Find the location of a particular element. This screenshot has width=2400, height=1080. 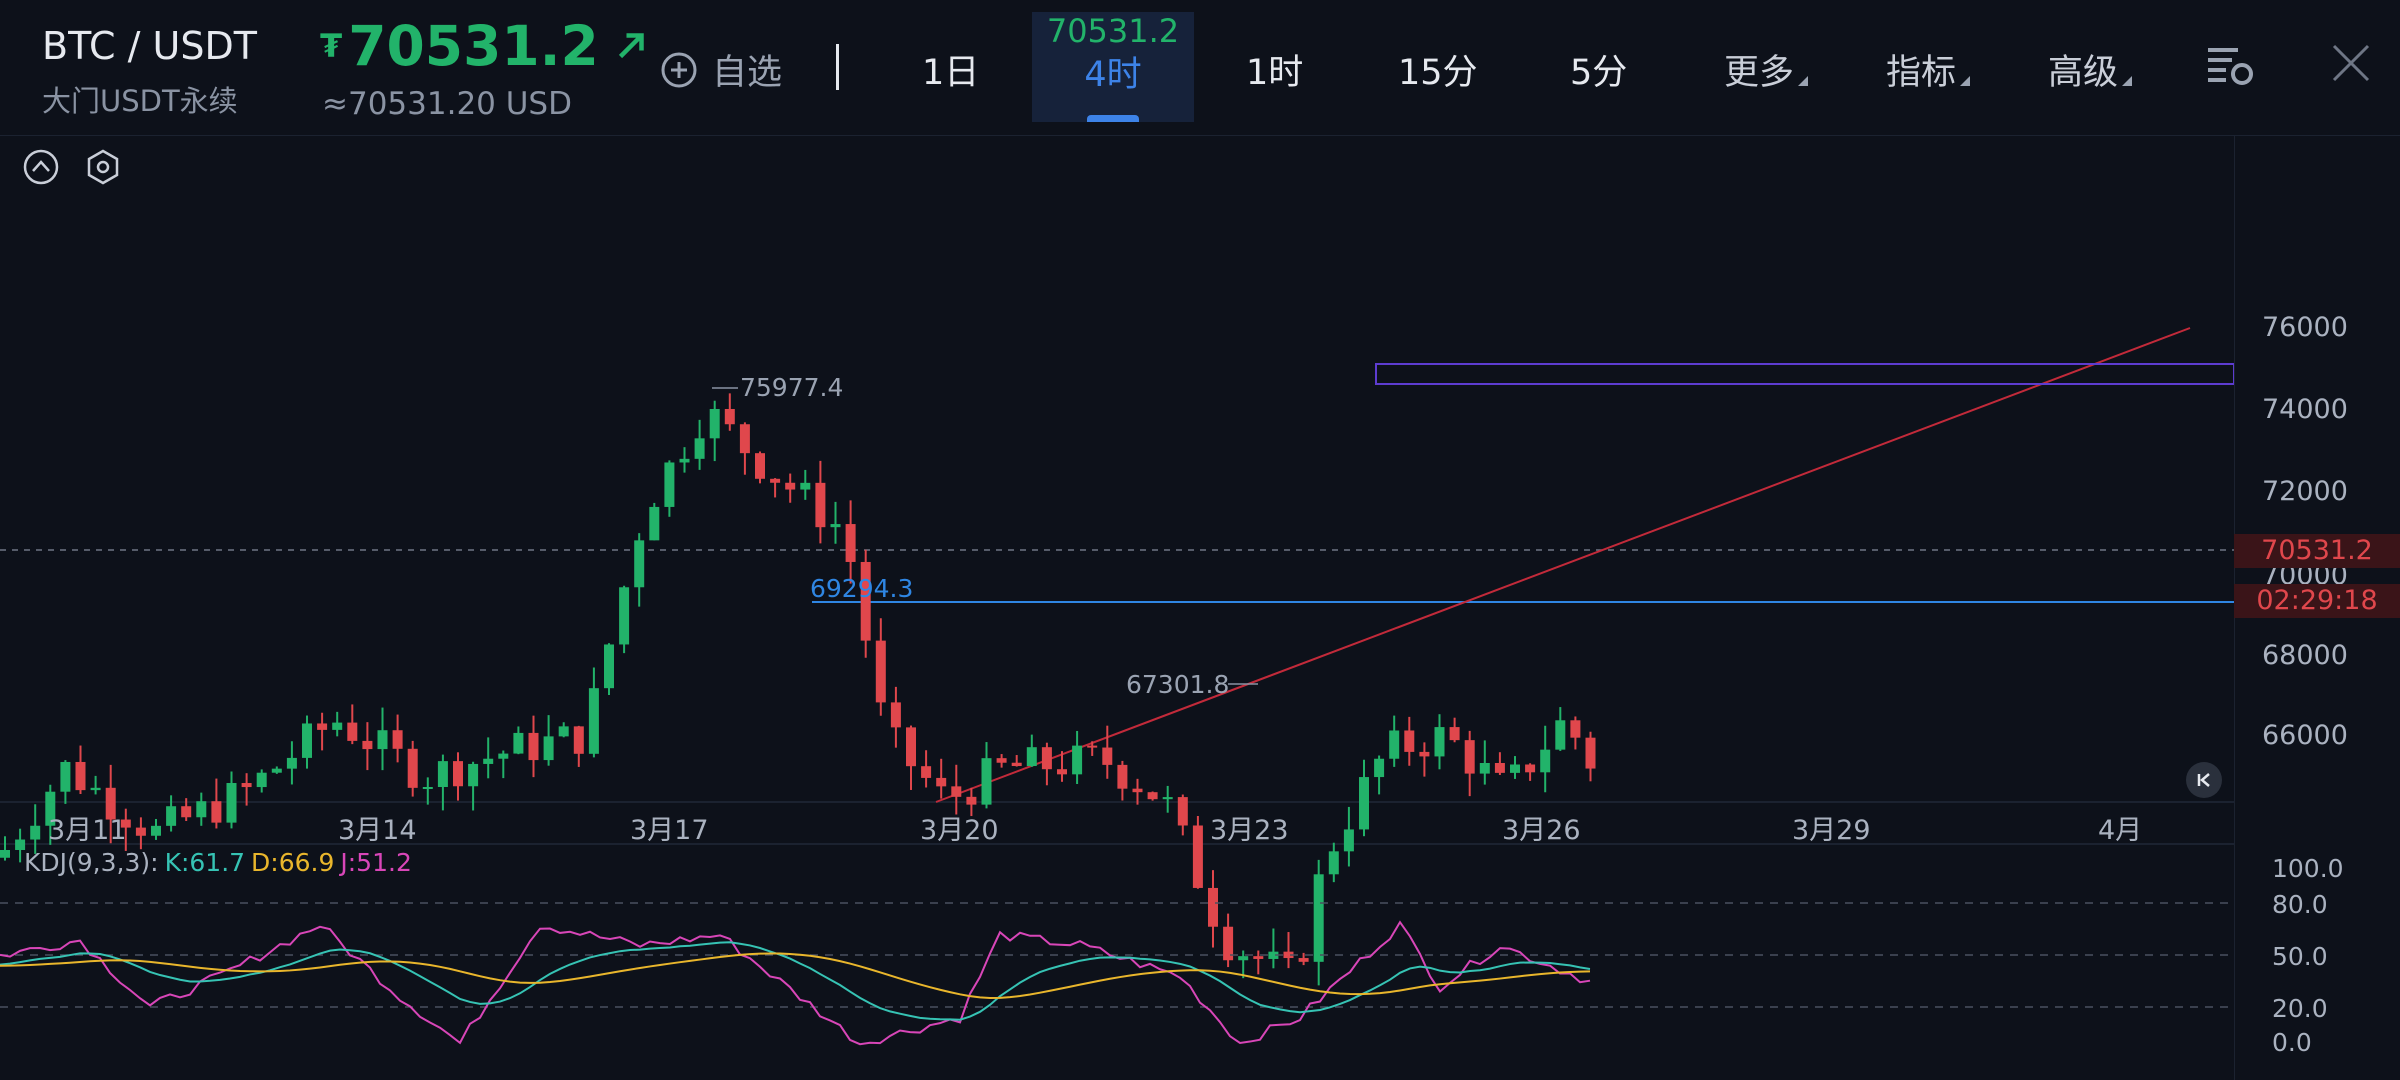

hexagon-settings-icon is located at coordinates (103, 167).